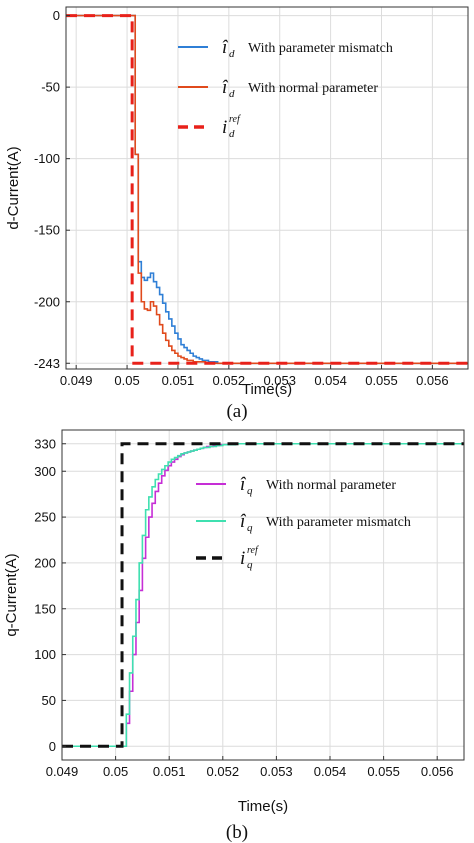 The height and width of the screenshot is (843, 474). Describe the element at coordinates (45, 471) in the screenshot. I see `y-tick-label: 300` at that location.